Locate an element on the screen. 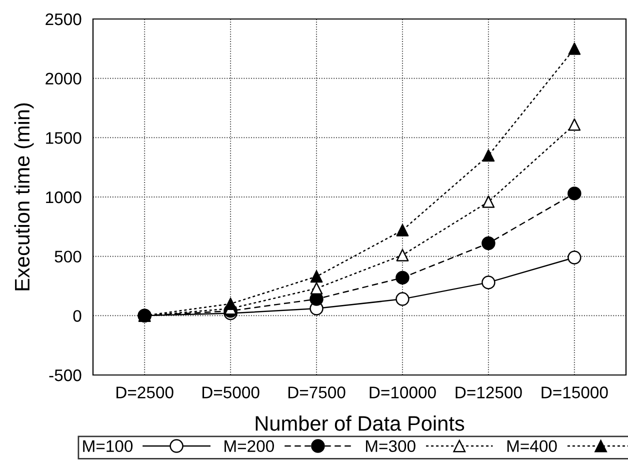 Image resolution: width=628 pixels, height=467 pixels. y-tick-label: -500 is located at coordinates (65, 375).